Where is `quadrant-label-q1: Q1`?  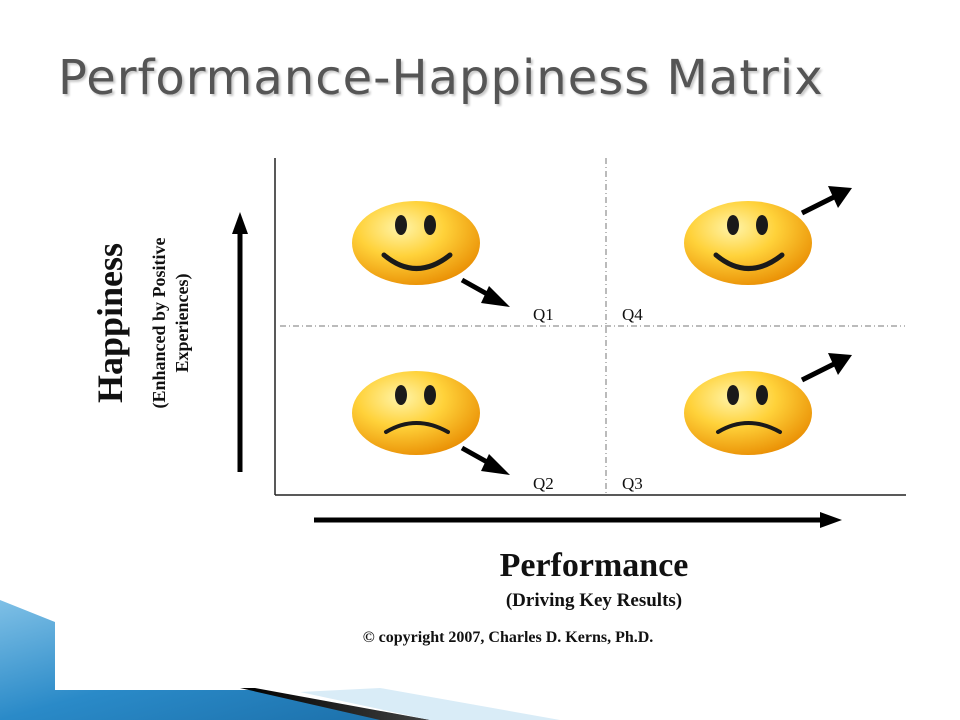 quadrant-label-q1: Q1 is located at coordinates (543, 314).